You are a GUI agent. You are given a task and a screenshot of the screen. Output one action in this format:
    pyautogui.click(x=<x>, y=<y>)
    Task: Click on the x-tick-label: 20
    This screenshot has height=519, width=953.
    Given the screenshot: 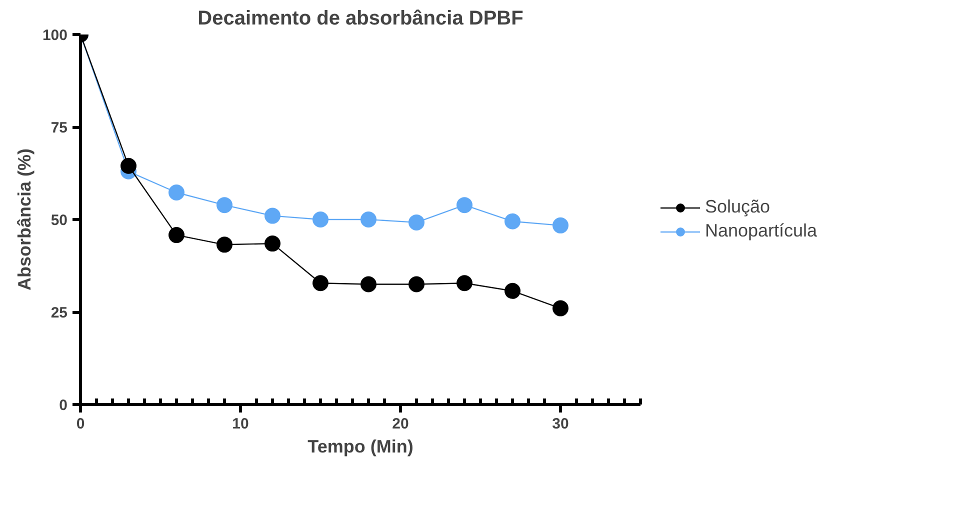 What is the action you would take?
    pyautogui.click(x=400, y=424)
    